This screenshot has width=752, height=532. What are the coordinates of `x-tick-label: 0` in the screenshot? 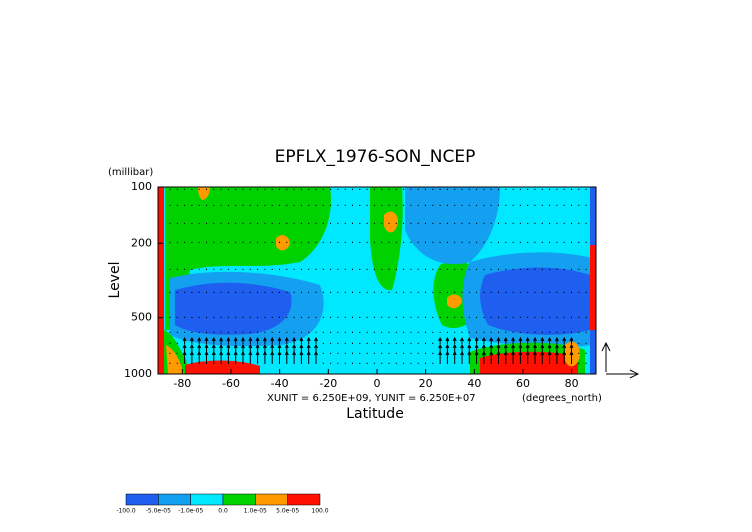 It's located at (377, 383).